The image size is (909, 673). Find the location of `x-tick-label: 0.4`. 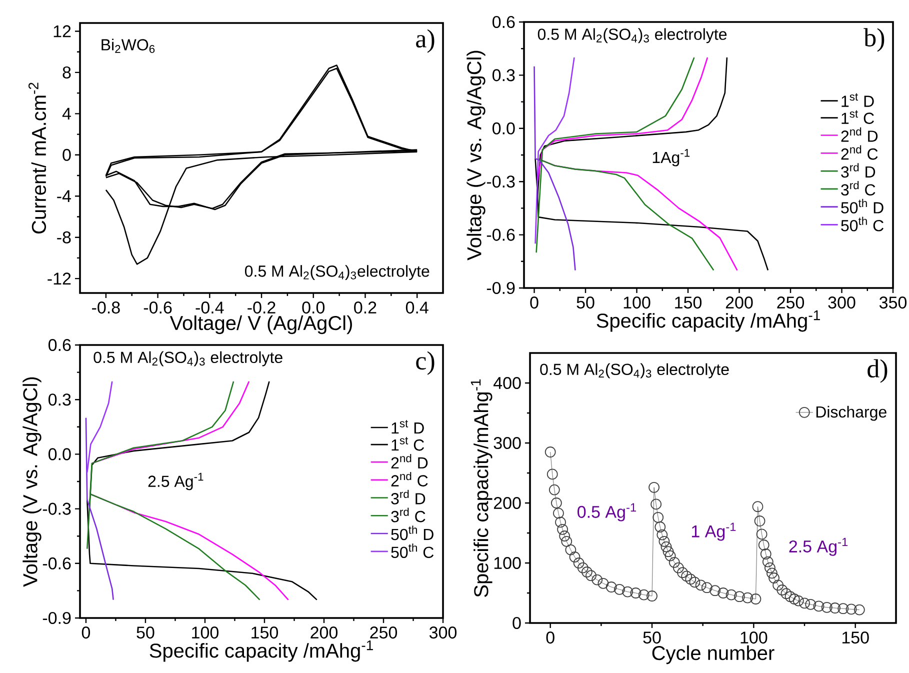

x-tick-label: 0.4 is located at coordinates (417, 308).